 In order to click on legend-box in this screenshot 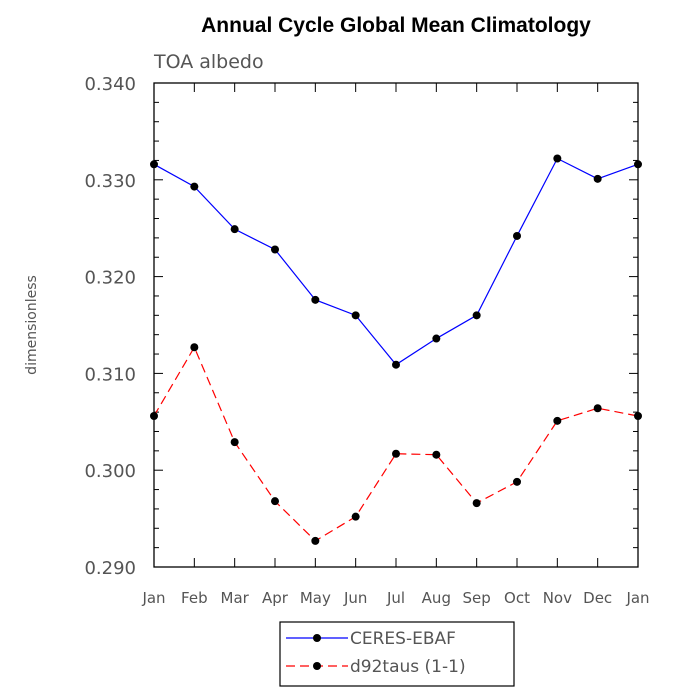, I will do `click(397, 654)`.